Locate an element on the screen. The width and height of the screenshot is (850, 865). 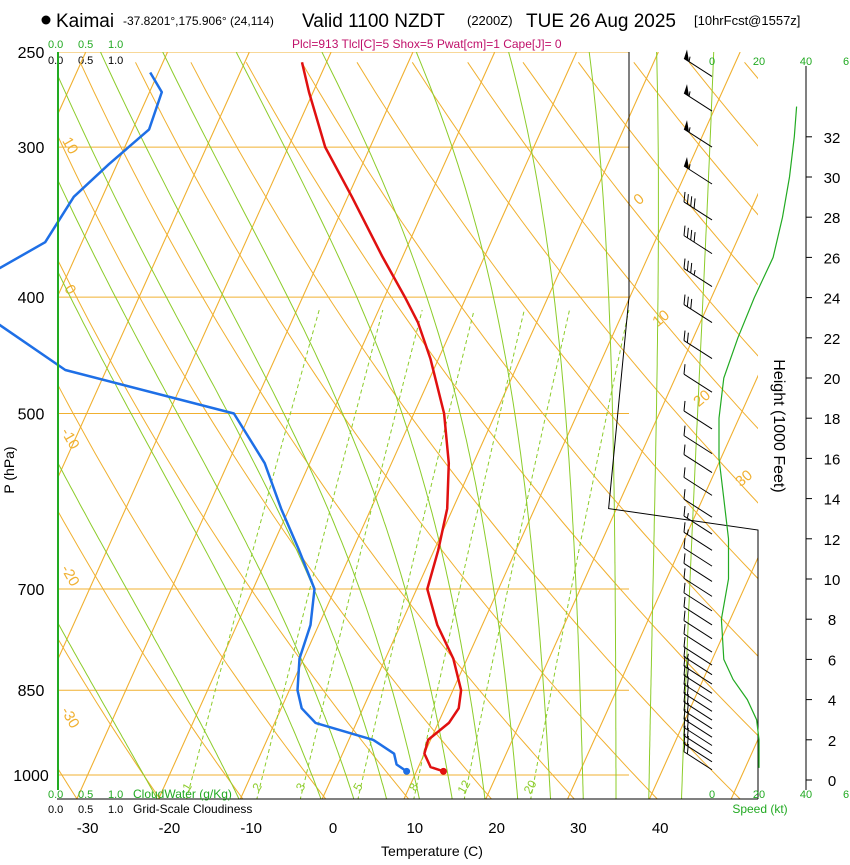
cloudwater-label: CloudWater (g/Kg) is located at coordinates (182, 794).